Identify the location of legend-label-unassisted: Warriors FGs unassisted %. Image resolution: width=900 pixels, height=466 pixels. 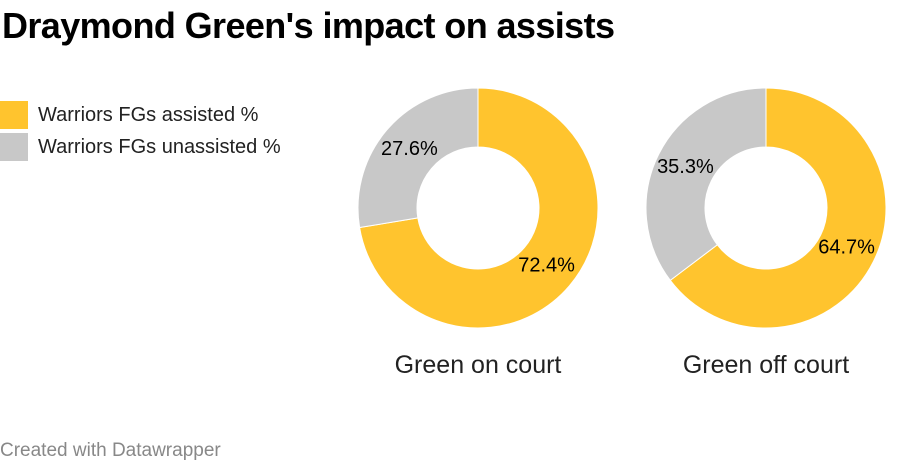
(159, 146).